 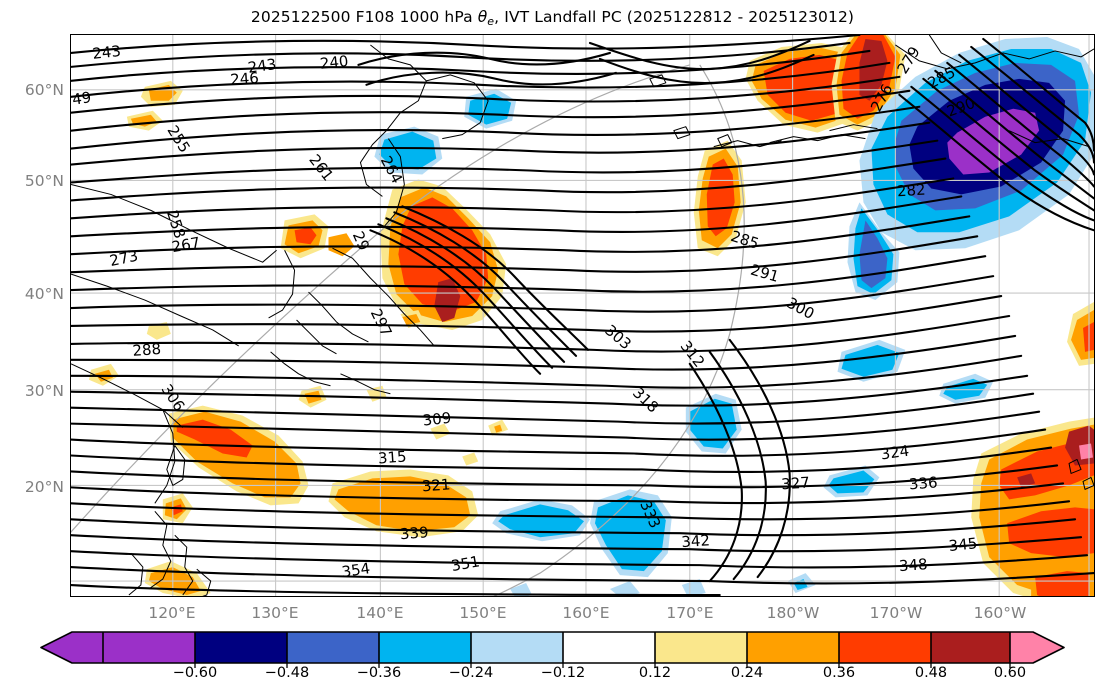 What do you see at coordinates (287, 673) in the screenshot?
I see `colorbar-tick-1: −0.48` at bounding box center [287, 673].